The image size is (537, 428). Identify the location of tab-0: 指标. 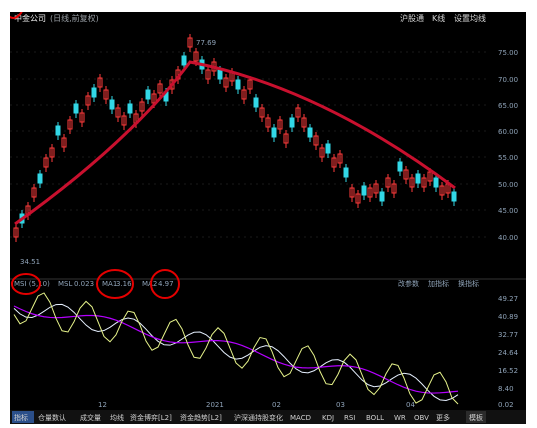
(21, 417).